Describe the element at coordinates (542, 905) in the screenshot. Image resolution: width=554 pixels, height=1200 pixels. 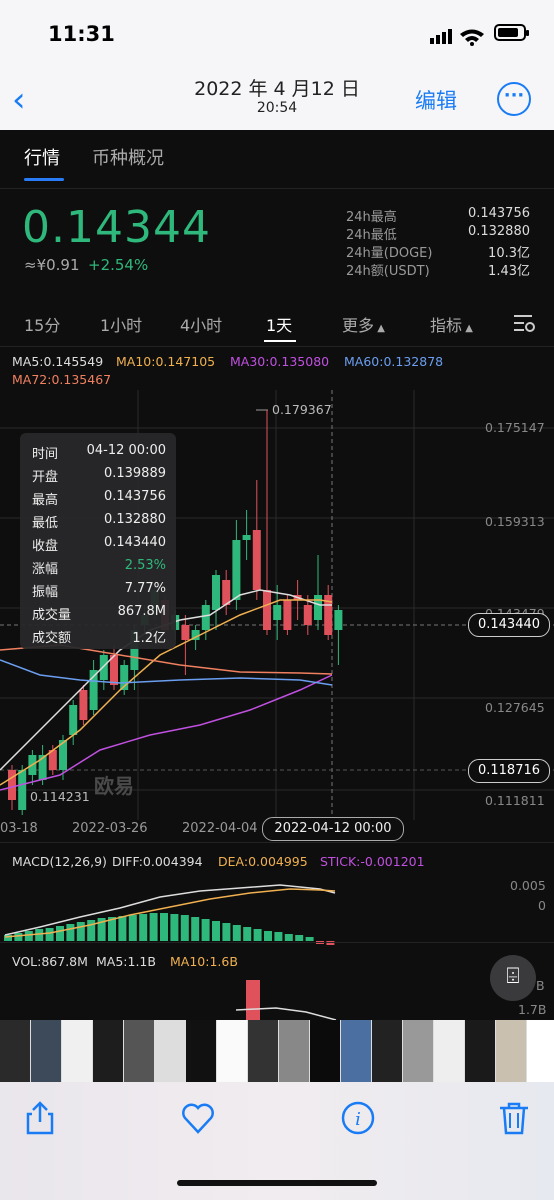
I see `macd-y-zero: 0` at that location.